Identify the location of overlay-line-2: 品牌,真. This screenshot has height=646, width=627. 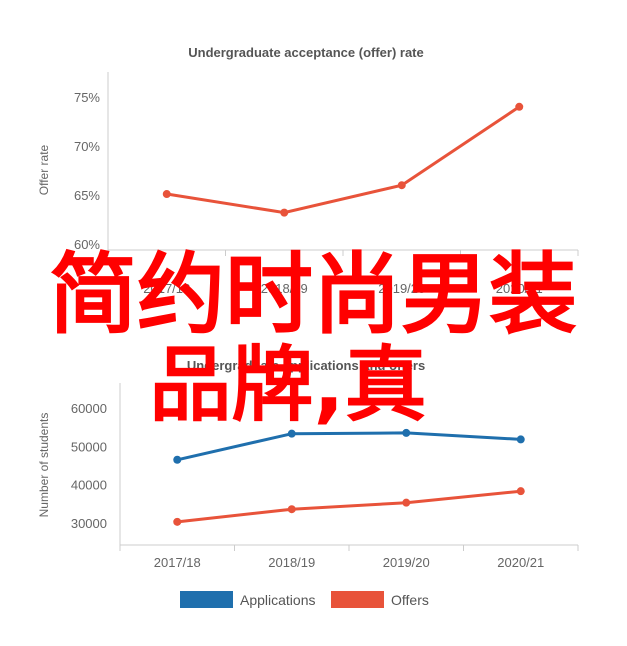
(287, 385).